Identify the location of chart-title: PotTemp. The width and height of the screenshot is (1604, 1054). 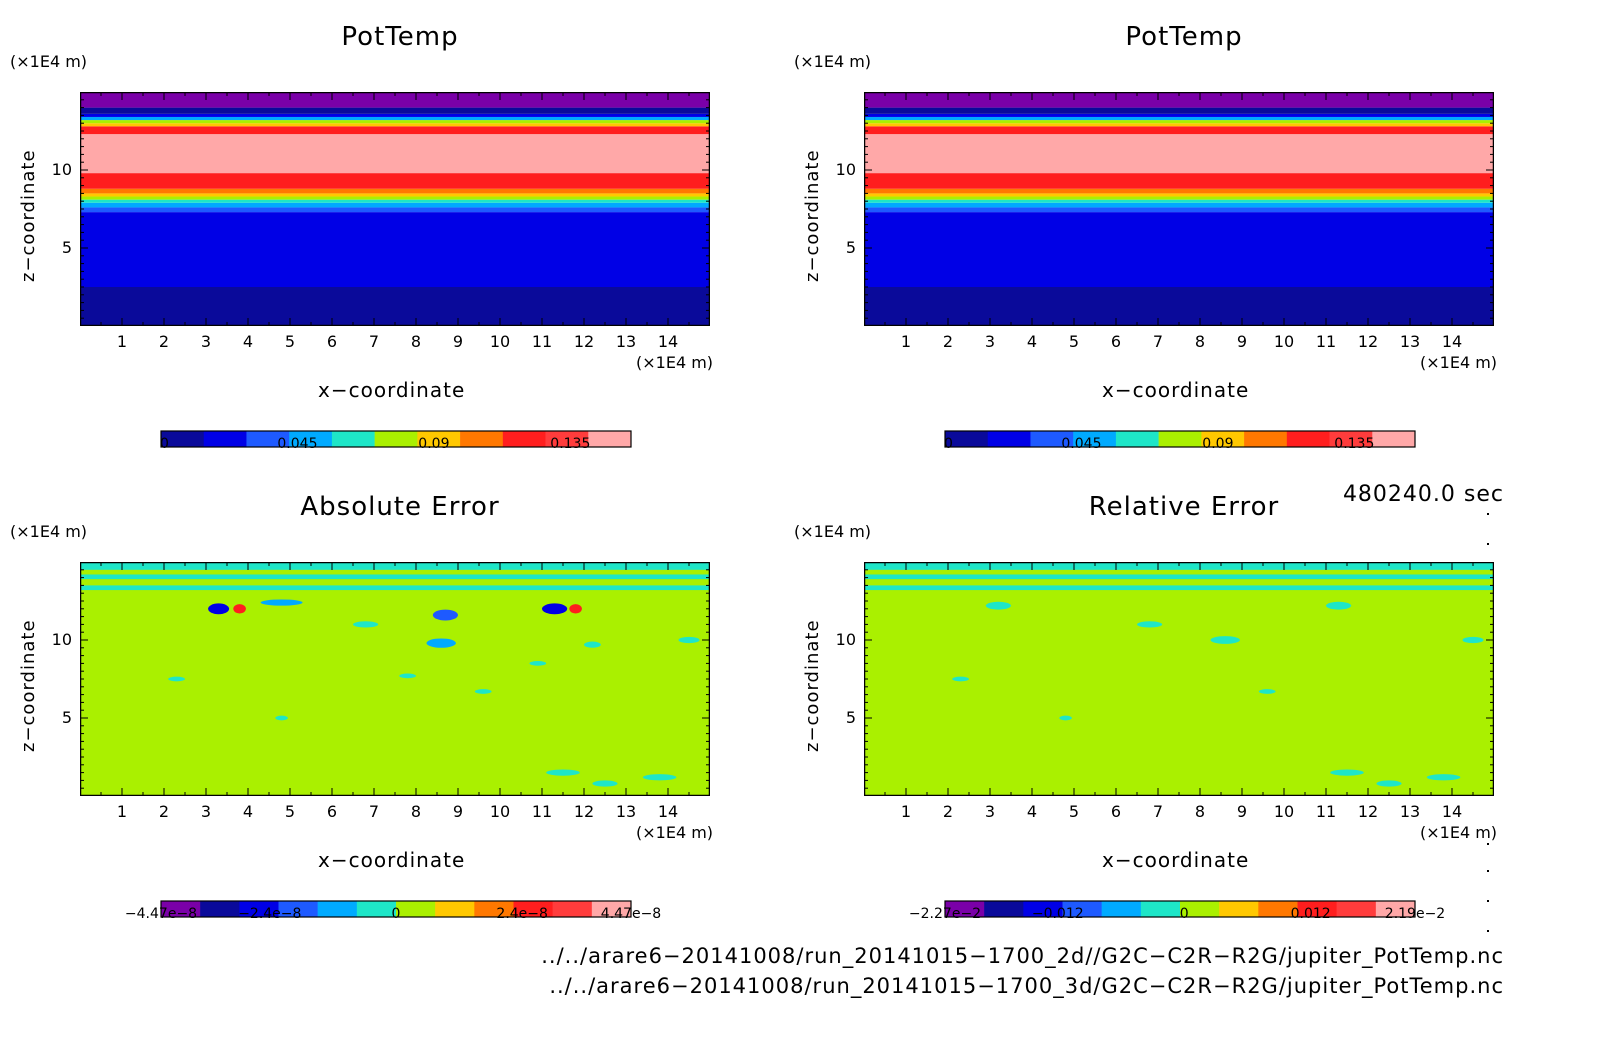
(400, 37).